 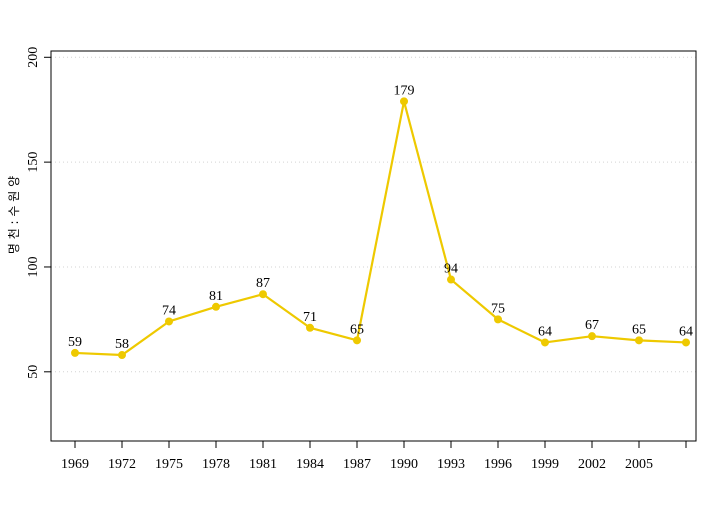 I want to click on x-tick-label: 1990, so click(x=404, y=464).